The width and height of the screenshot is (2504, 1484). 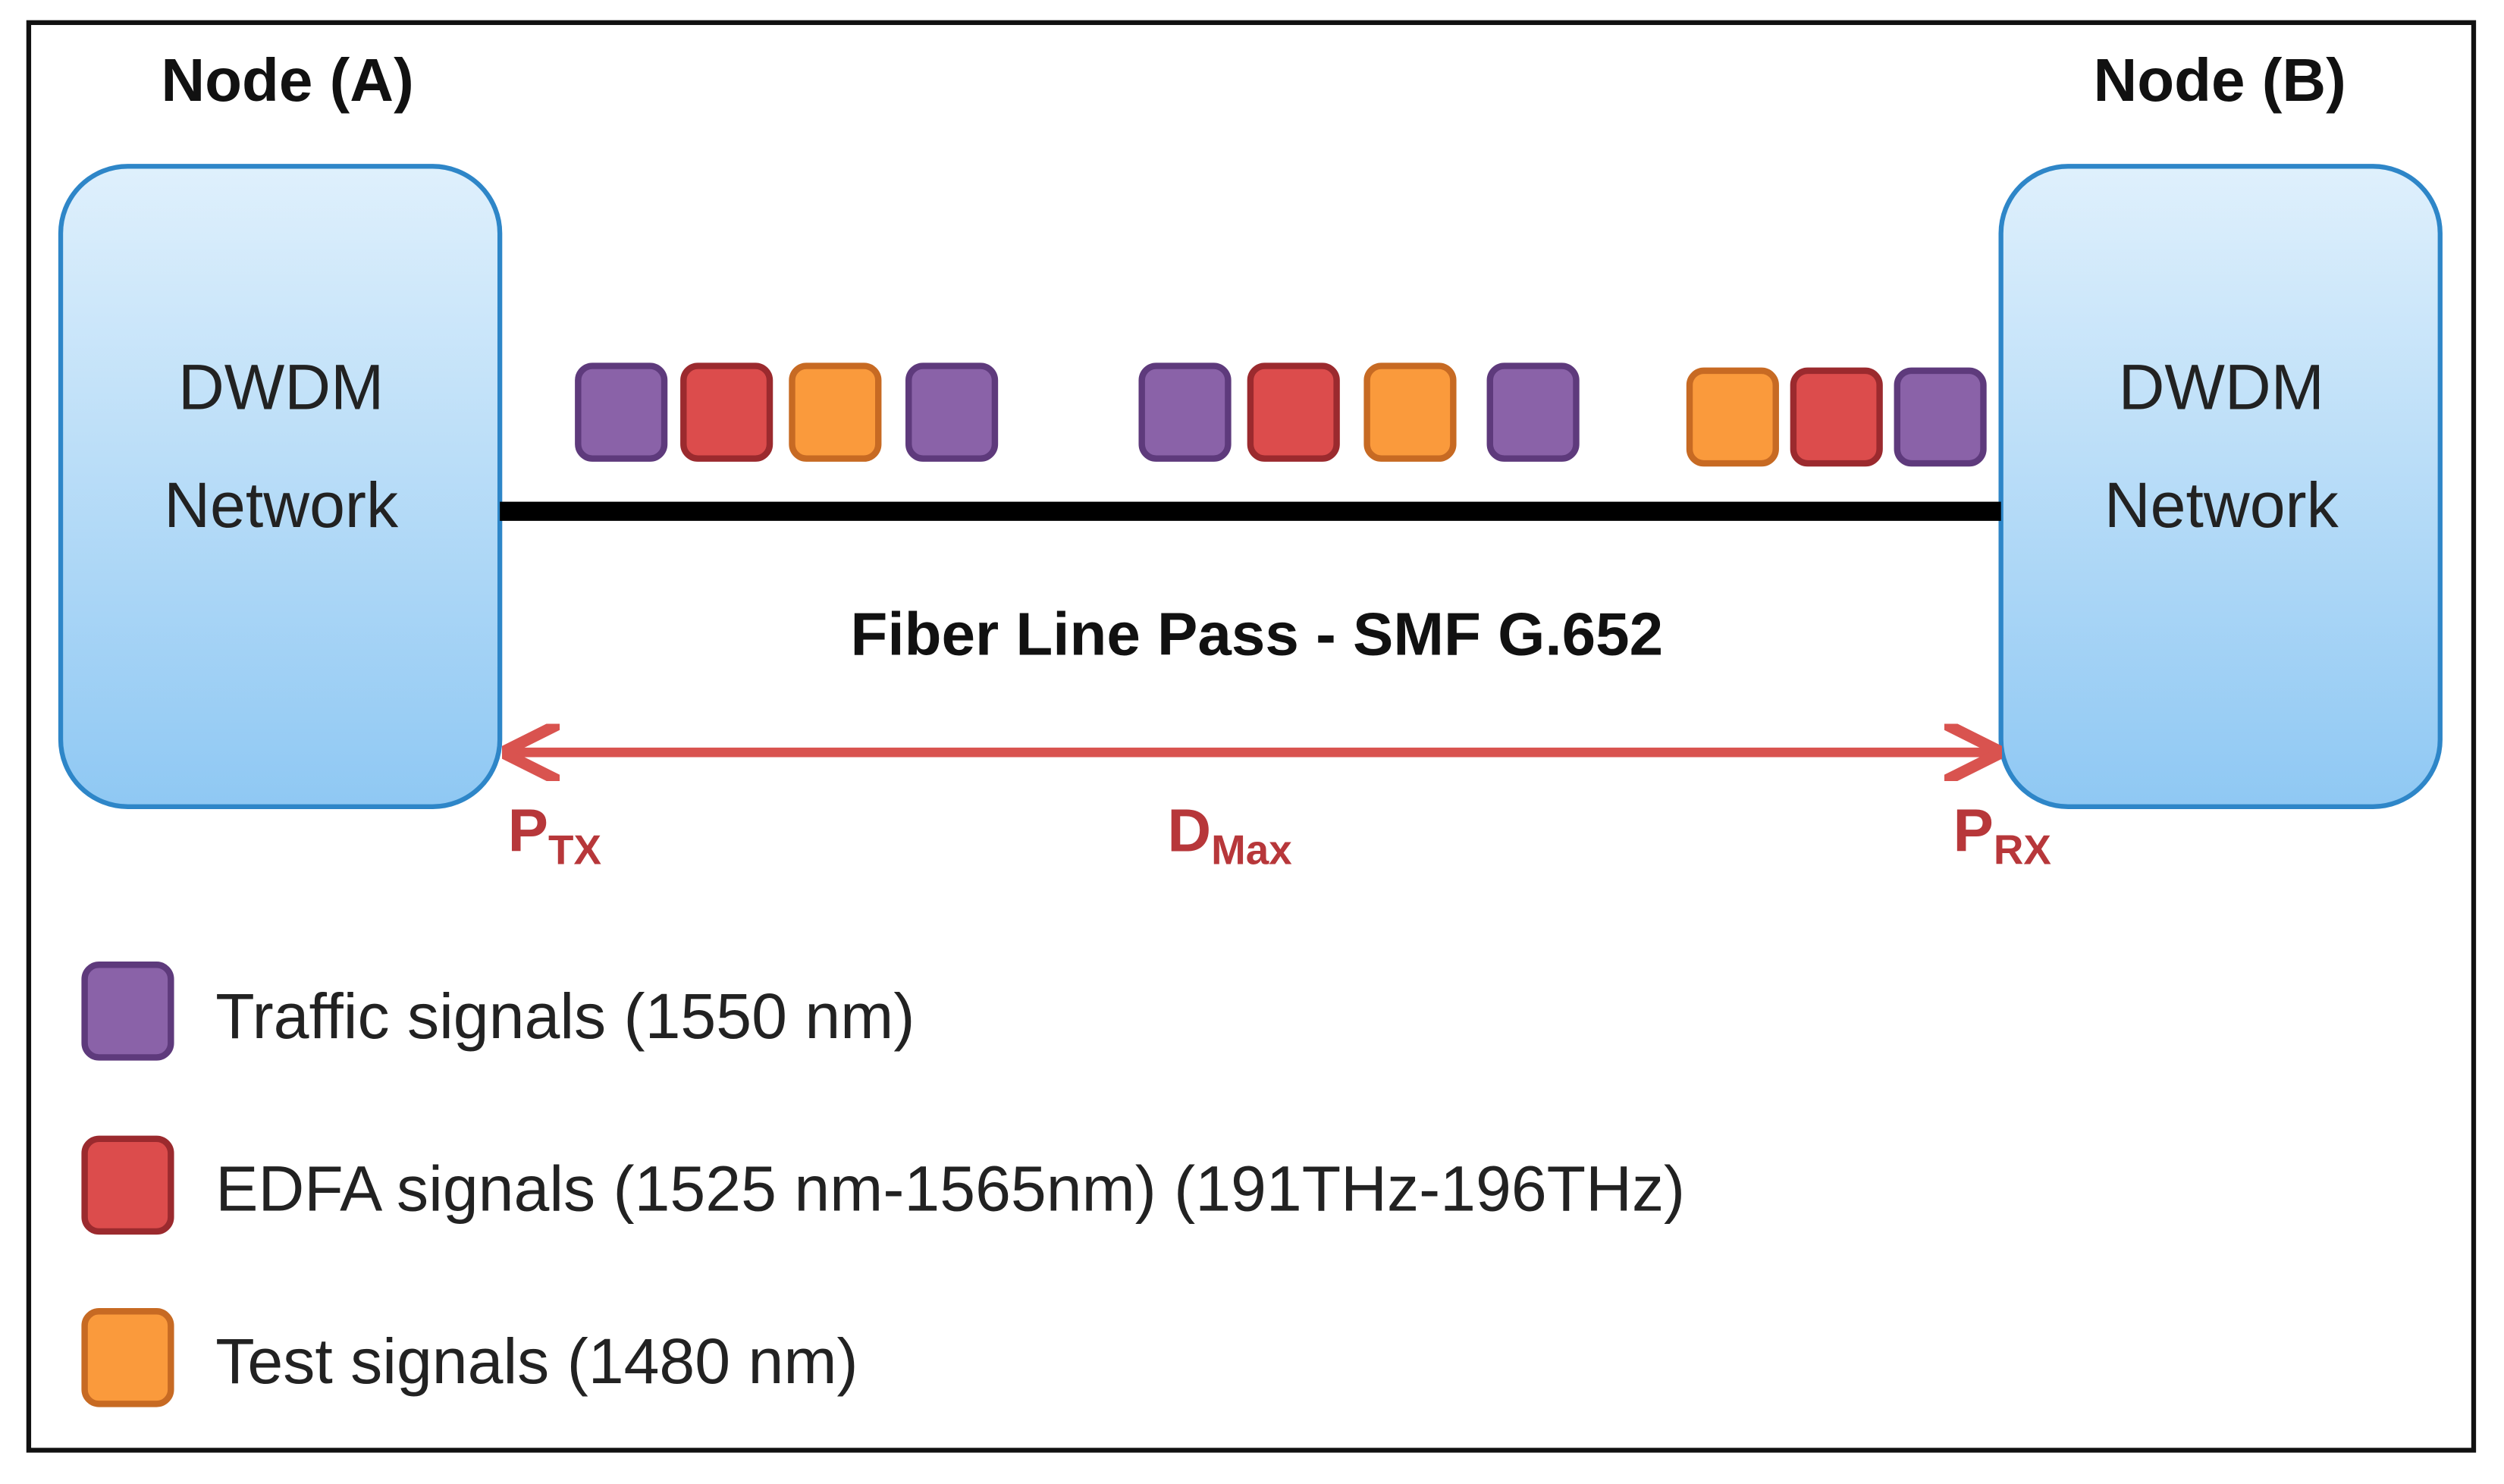 What do you see at coordinates (1256, 635) in the screenshot?
I see `link-label: Fiber Line Pass - SMF G.652` at bounding box center [1256, 635].